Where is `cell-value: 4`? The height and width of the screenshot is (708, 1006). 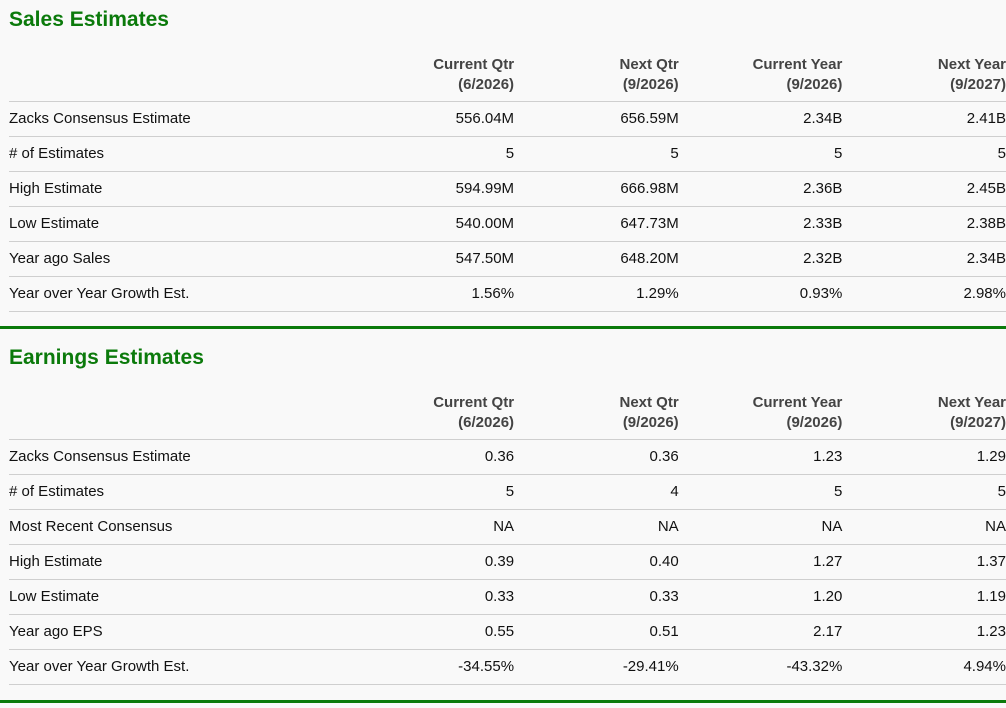
cell-value: 4 is located at coordinates (596, 492).